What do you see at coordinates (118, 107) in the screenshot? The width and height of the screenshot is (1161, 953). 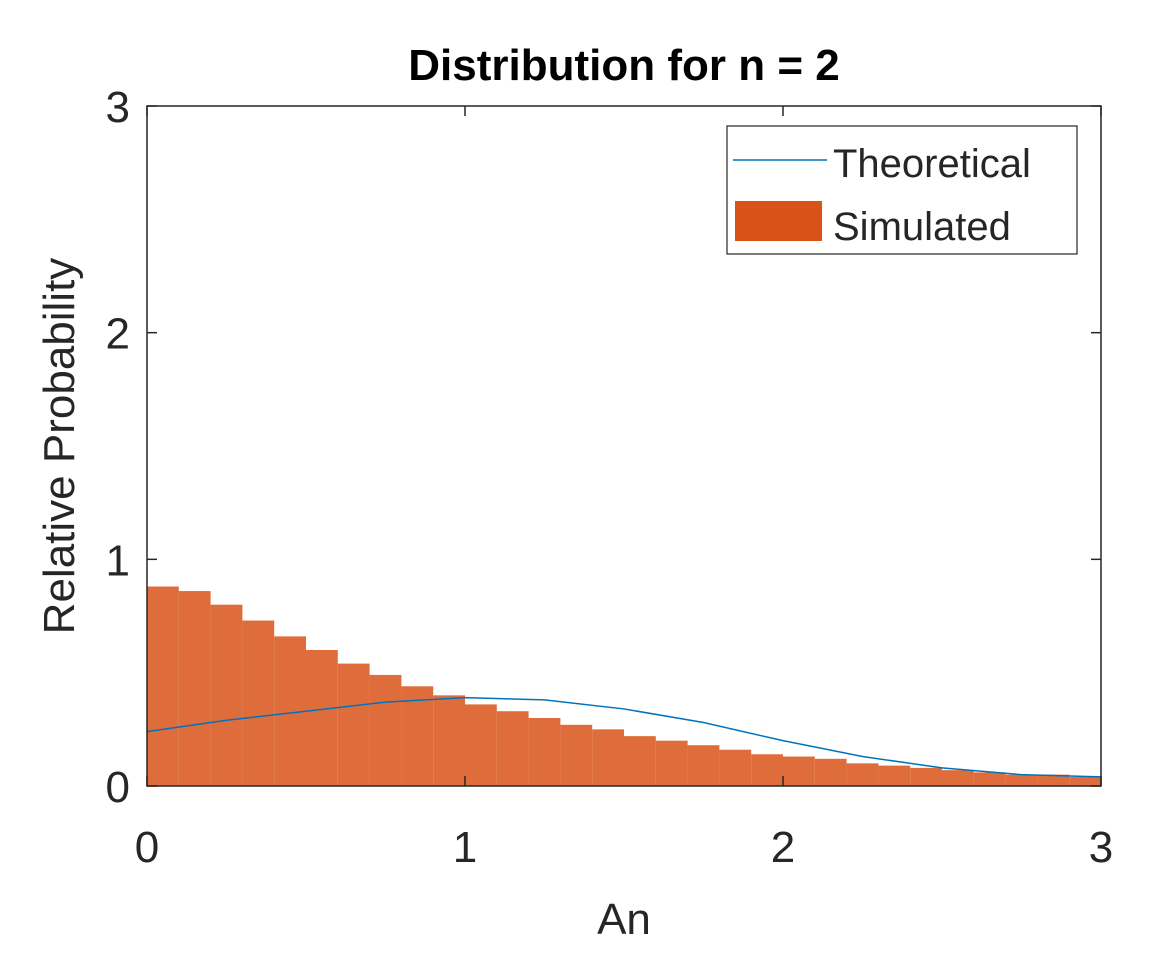 I see `y-tick-label: 3` at bounding box center [118, 107].